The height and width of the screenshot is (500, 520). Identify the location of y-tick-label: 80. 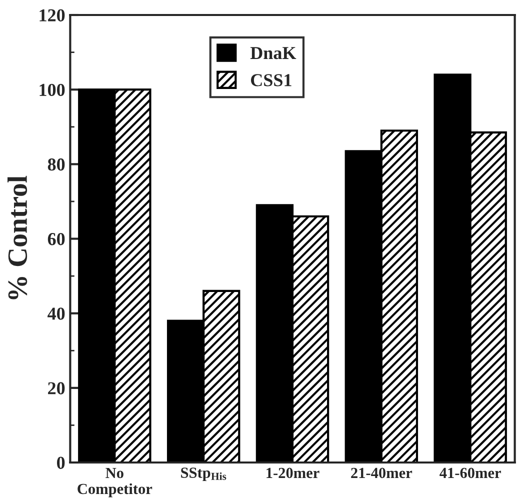
(56, 164).